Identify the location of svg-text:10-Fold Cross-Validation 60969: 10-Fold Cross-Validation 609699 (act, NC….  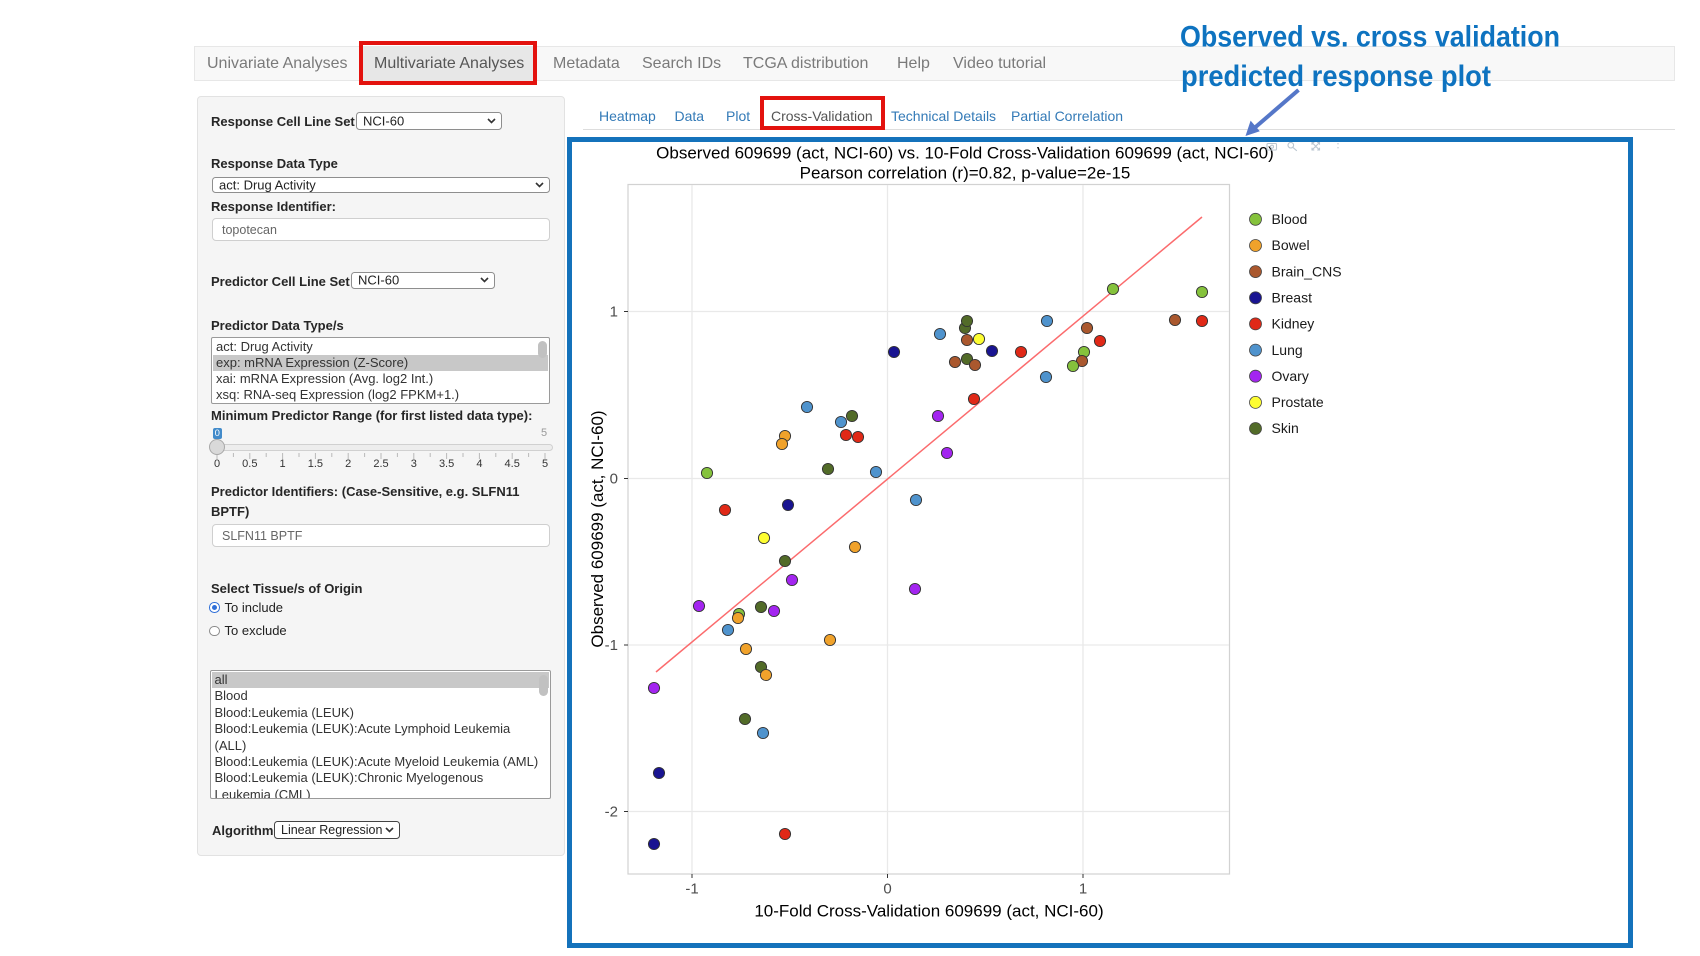
(928, 911).